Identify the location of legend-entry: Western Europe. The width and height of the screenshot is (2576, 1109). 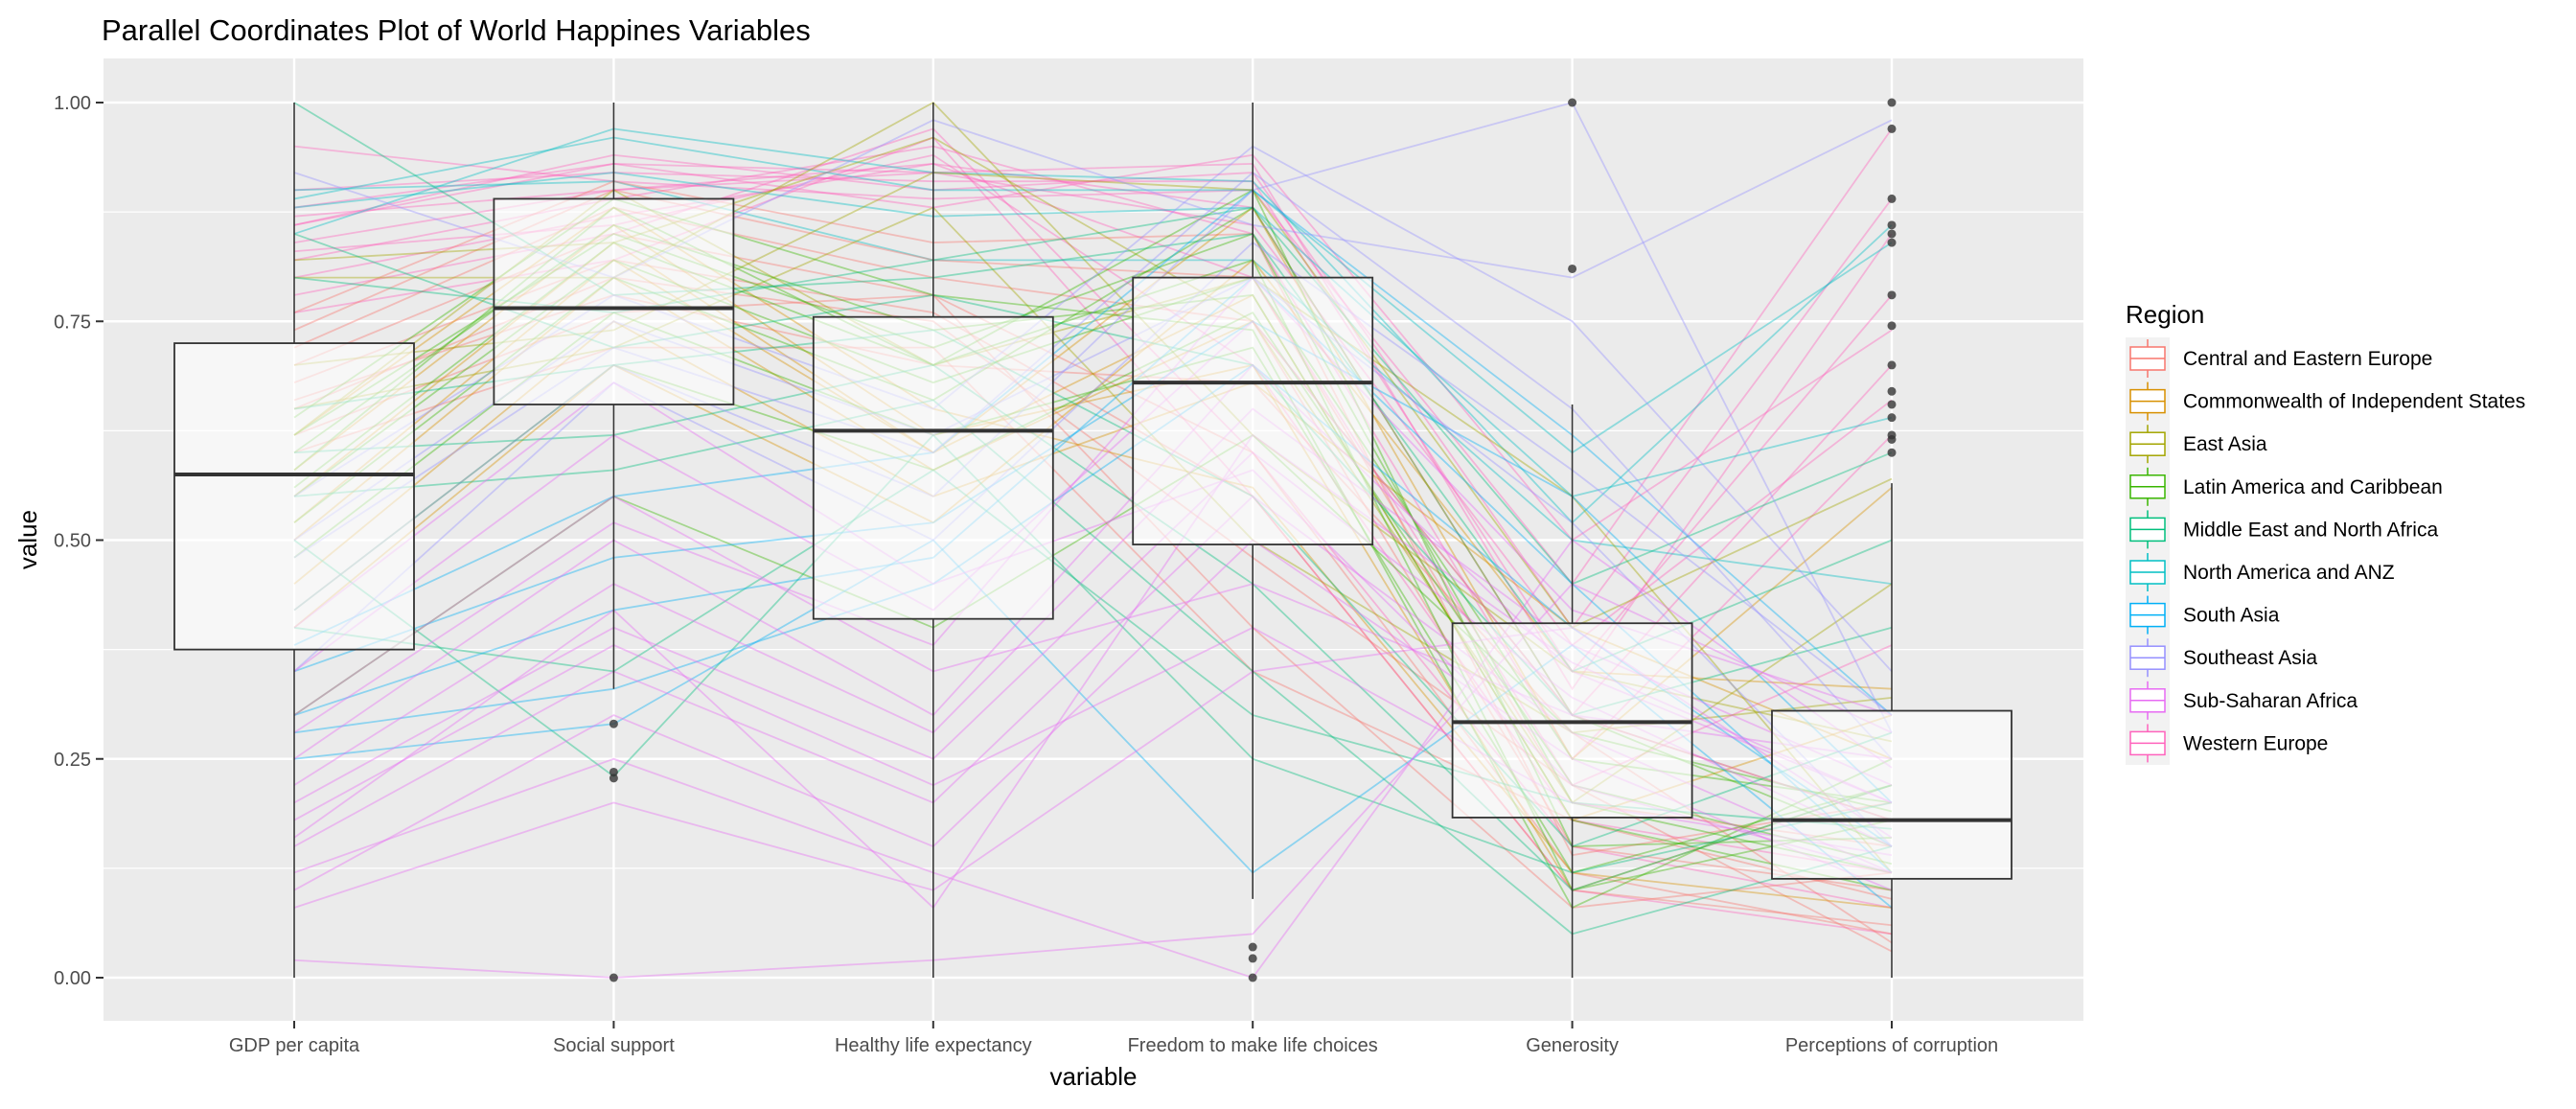
(2228, 744).